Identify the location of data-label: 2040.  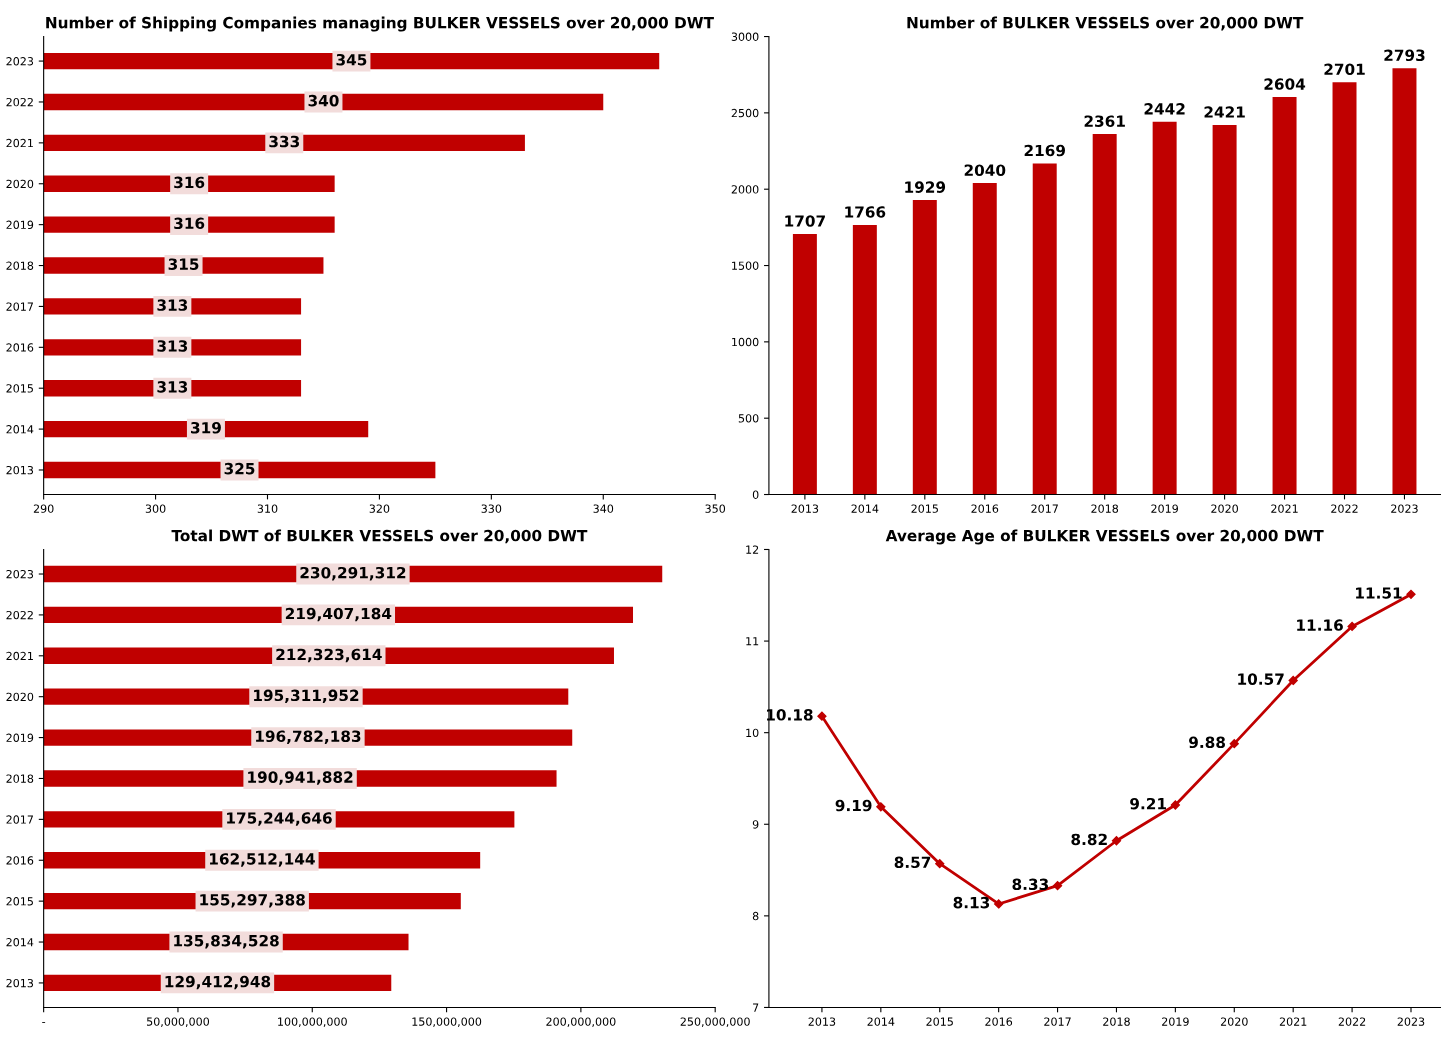
(985, 170).